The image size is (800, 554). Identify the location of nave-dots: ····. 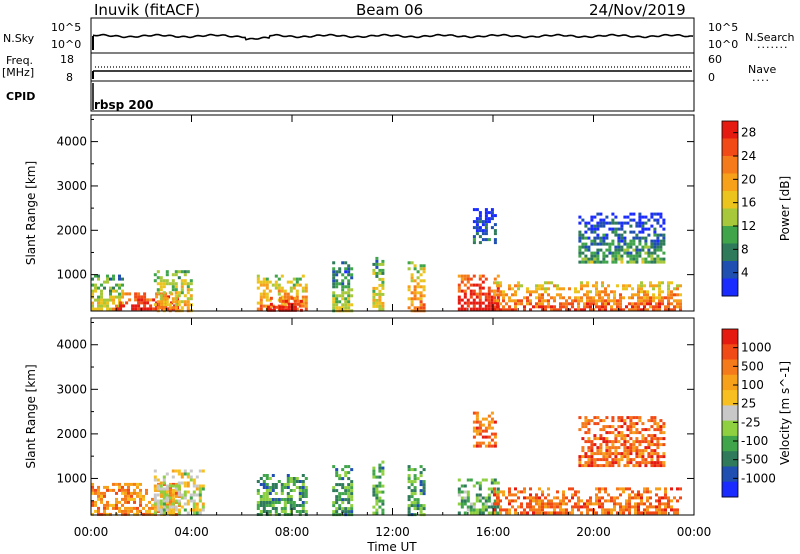
(761, 80).